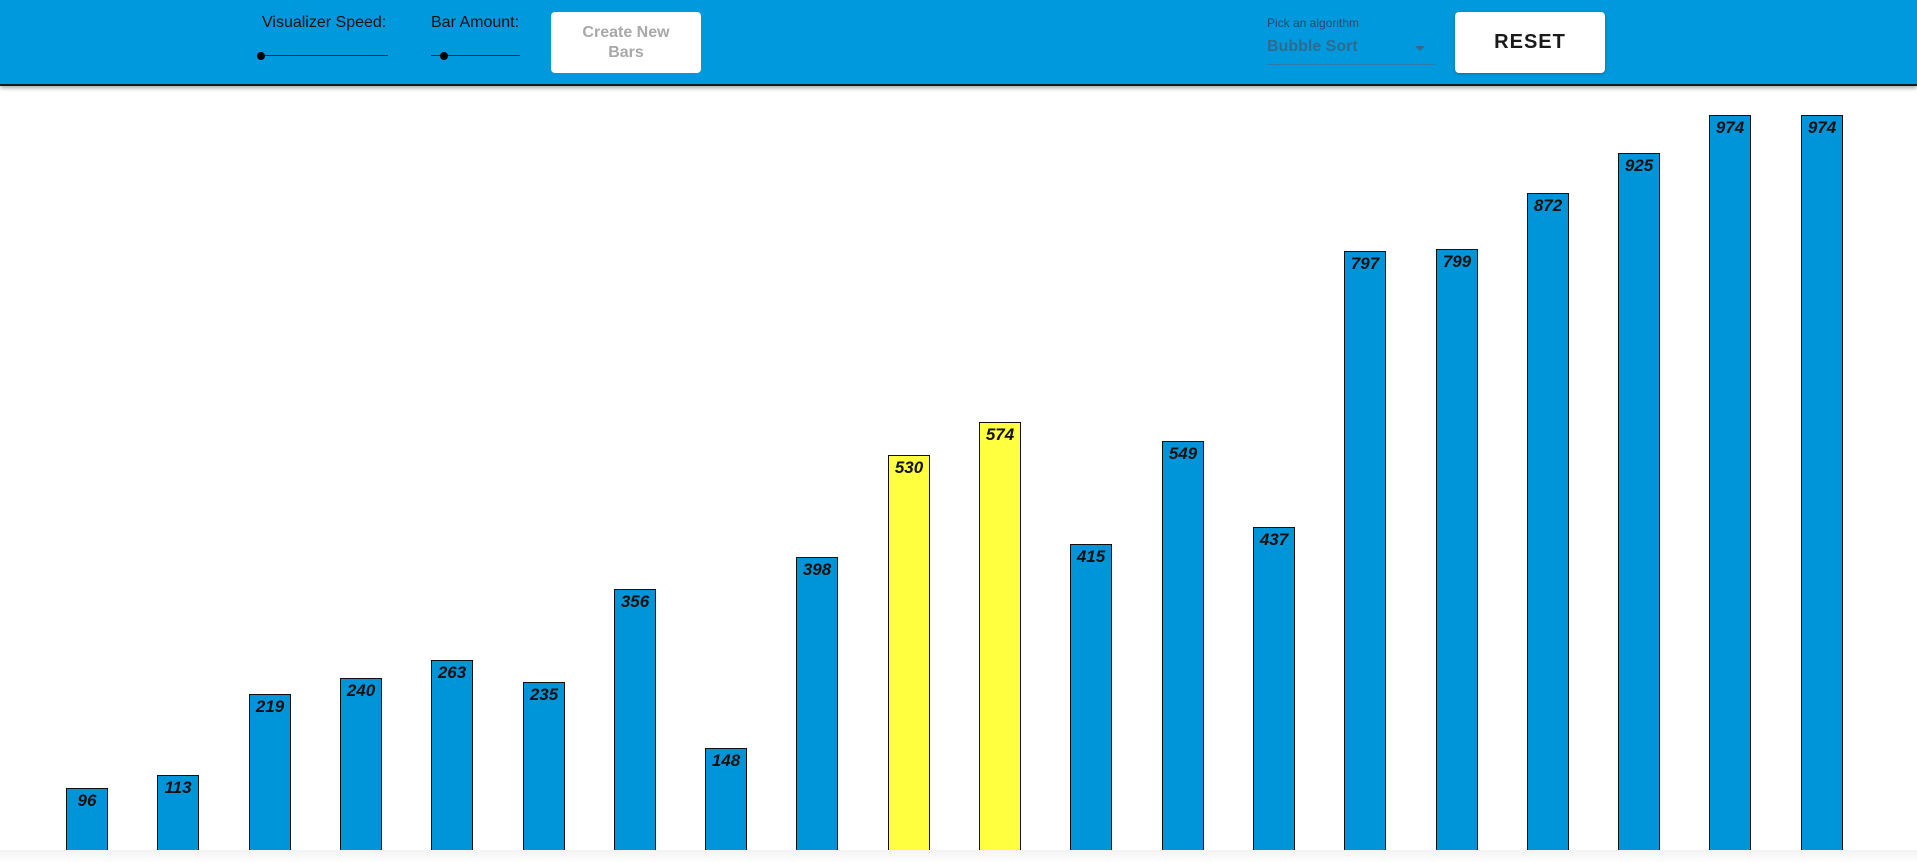 The height and width of the screenshot is (862, 1917). Describe the element at coordinates (1274, 539) in the screenshot. I see `bar-value-label: 437` at that location.